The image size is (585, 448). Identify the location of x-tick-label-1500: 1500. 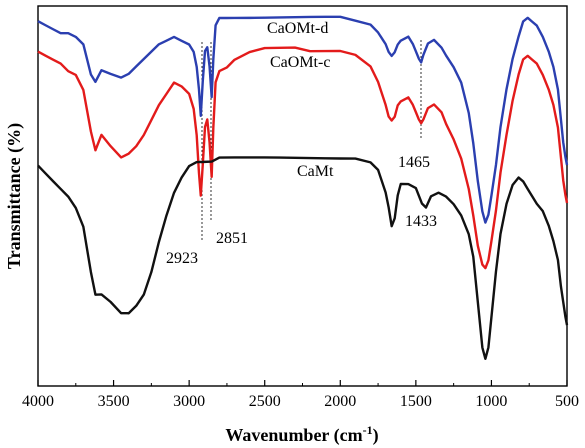
(416, 401).